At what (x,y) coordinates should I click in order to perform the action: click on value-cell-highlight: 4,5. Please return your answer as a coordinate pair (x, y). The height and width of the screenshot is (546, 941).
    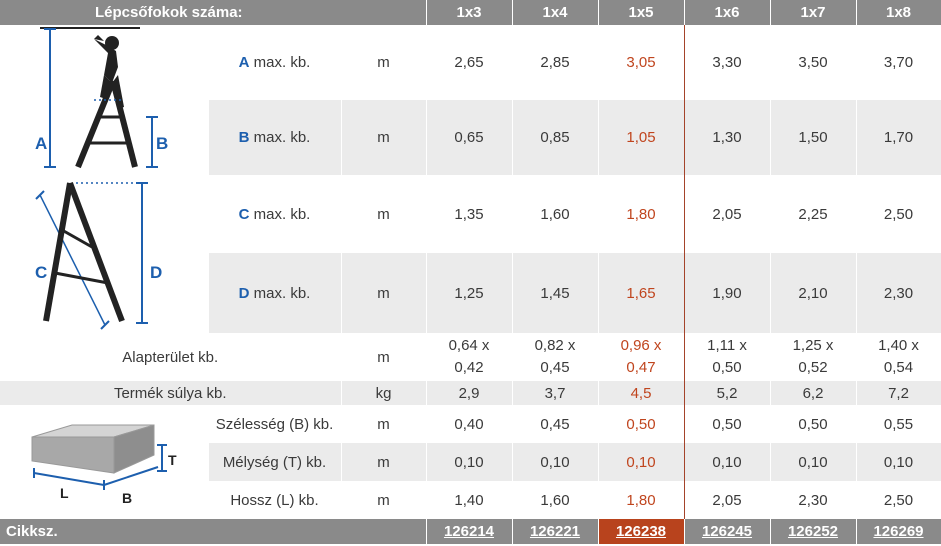
    Looking at the image, I should click on (641, 393).